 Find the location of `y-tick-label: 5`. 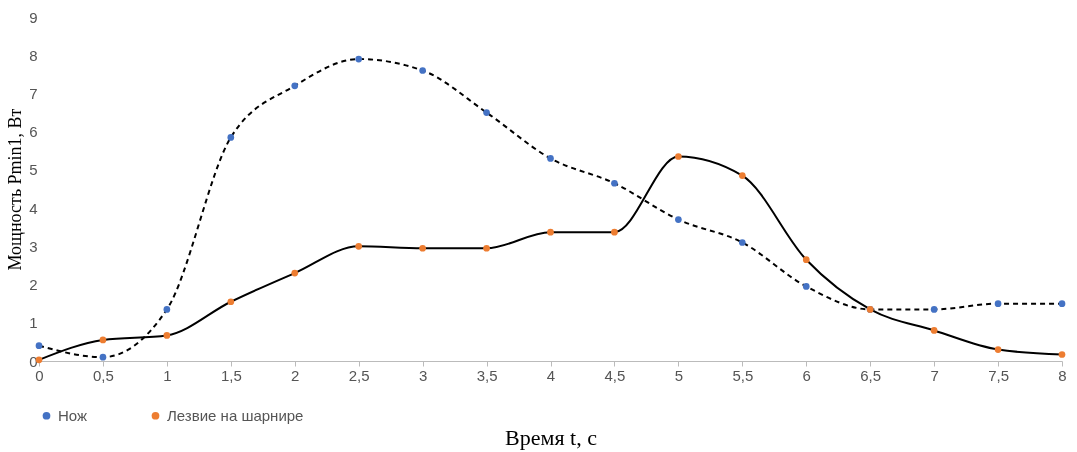

y-tick-label: 5 is located at coordinates (33, 170).